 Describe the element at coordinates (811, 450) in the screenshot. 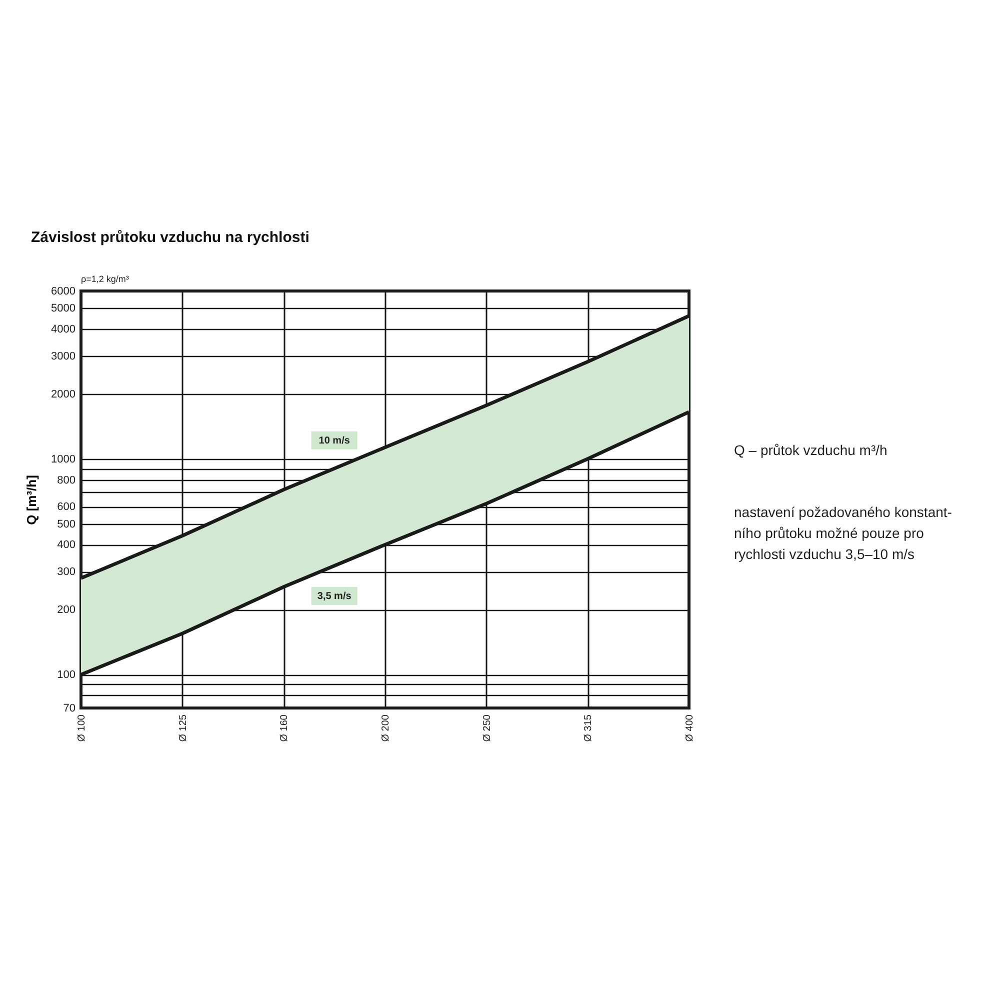

I see `text: Q – průtok vzduchu m³/h` at that location.